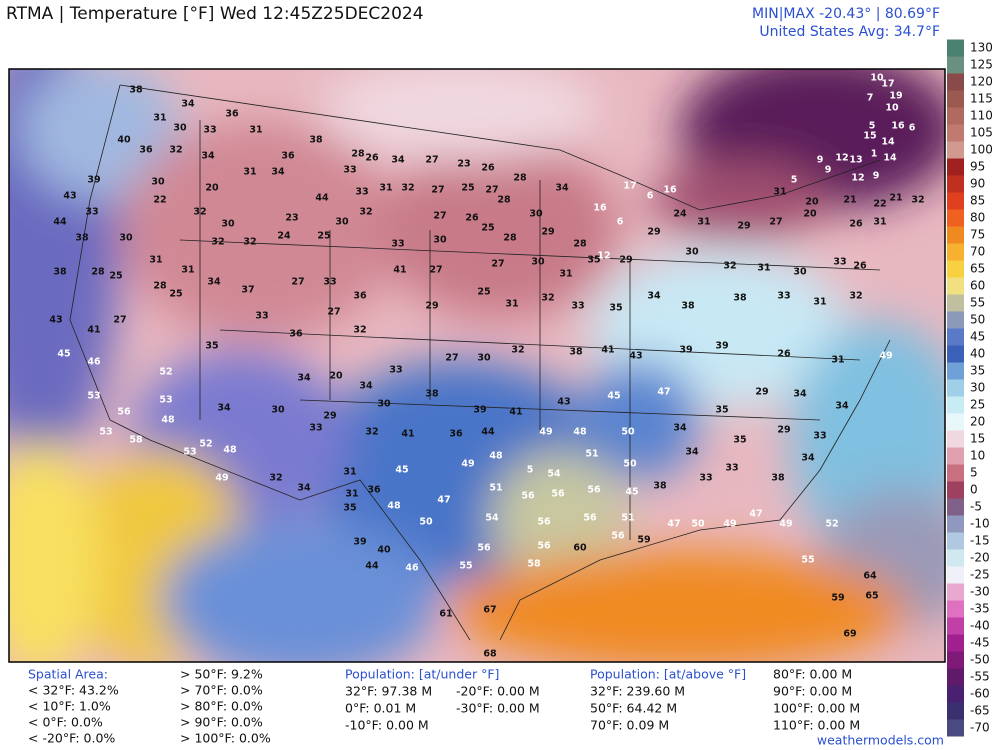 This screenshot has height=750, width=1000. Describe the element at coordinates (977, 456) in the screenshot. I see `colorbar-label: 10` at that location.